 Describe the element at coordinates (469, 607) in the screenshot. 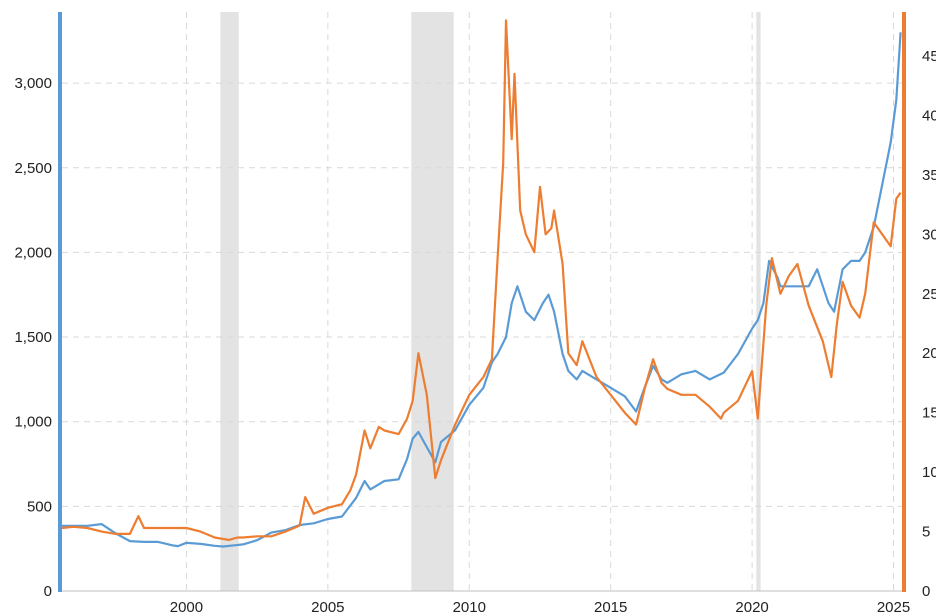

I see `x-tick-label: 2010` at that location.